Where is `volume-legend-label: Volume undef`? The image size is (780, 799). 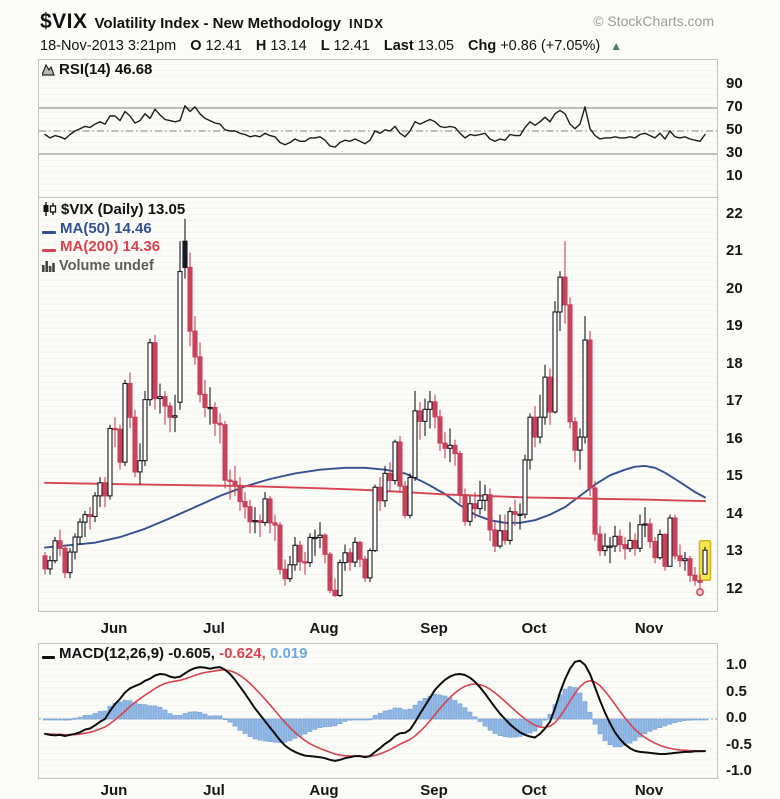
volume-legend-label: Volume undef is located at coordinates (106, 265).